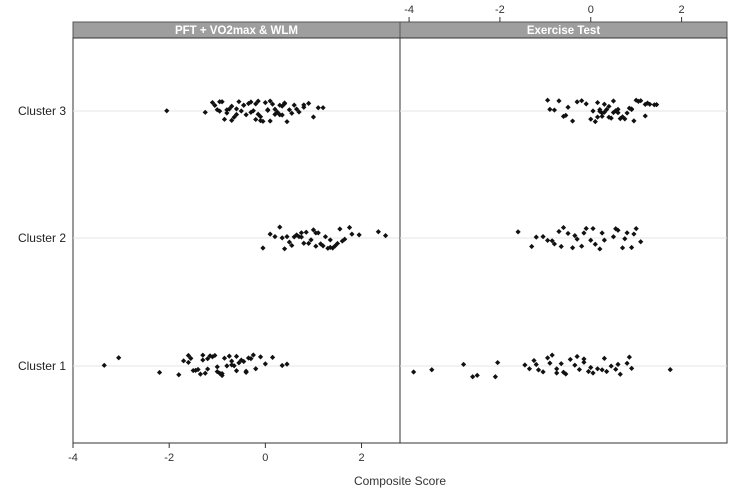 This screenshot has width=733, height=492. Describe the element at coordinates (236, 31) in the screenshot. I see `panel-1-strip-title: PFT + VO2max & WLM` at that location.